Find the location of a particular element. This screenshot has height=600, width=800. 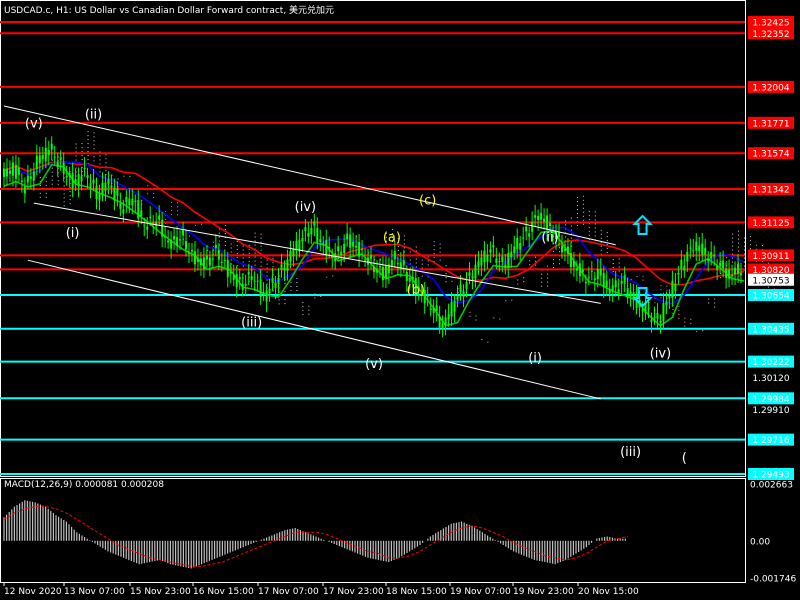

x-tick-label: 15 Nov 23:00 is located at coordinates (160, 592).